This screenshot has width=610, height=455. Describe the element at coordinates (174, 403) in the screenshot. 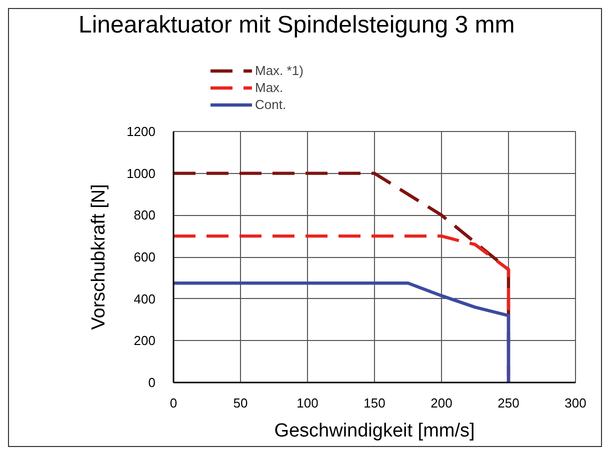

I see `x-tick-label: 0` at that location.